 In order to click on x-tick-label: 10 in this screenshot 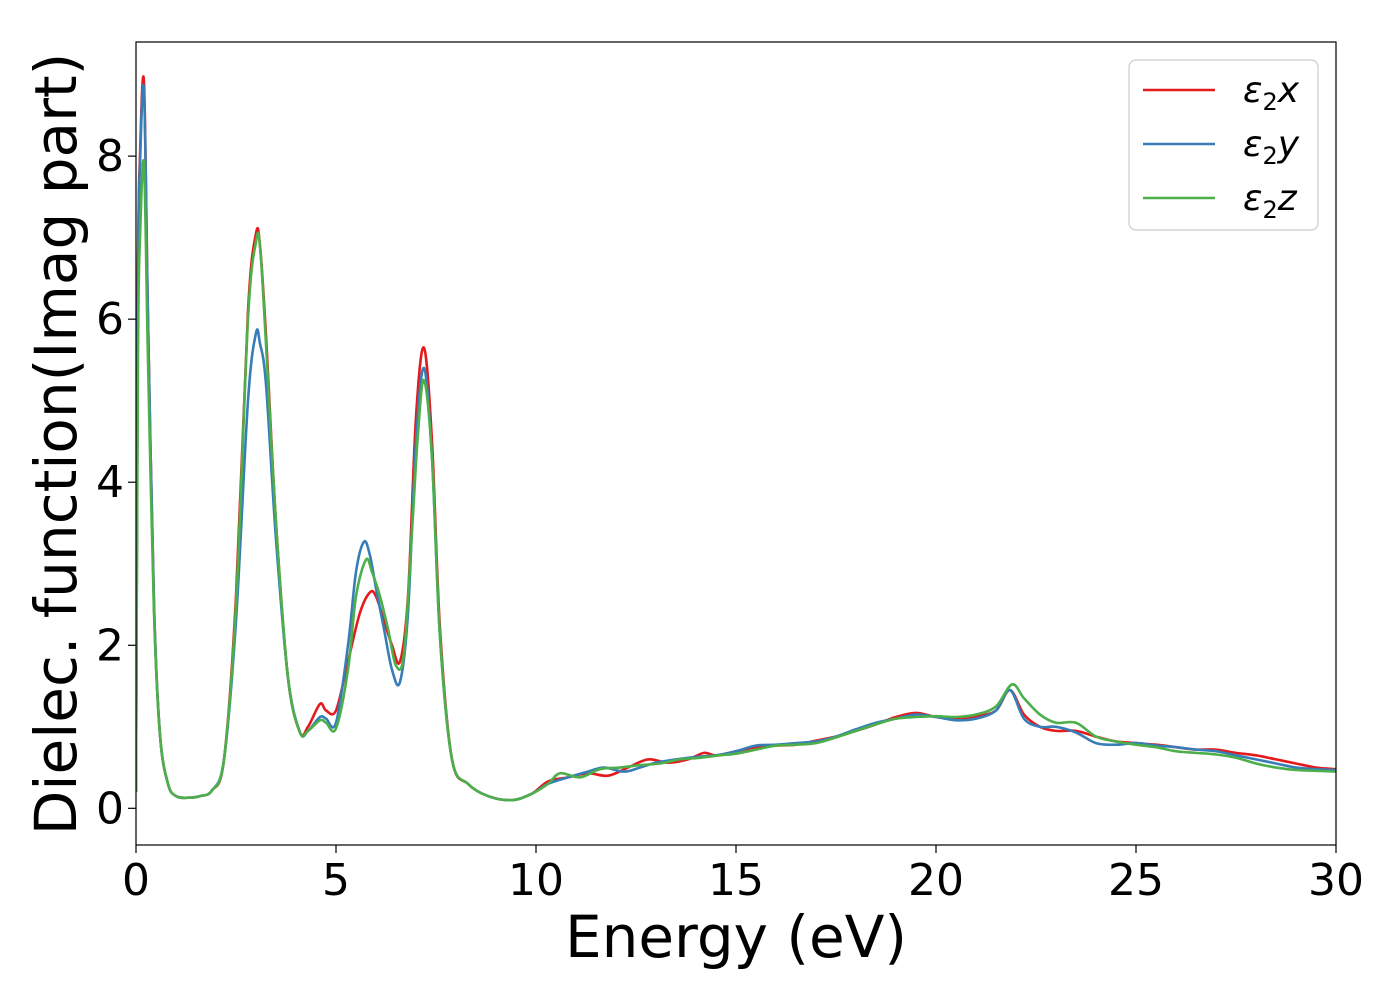, I will do `click(536, 880)`.